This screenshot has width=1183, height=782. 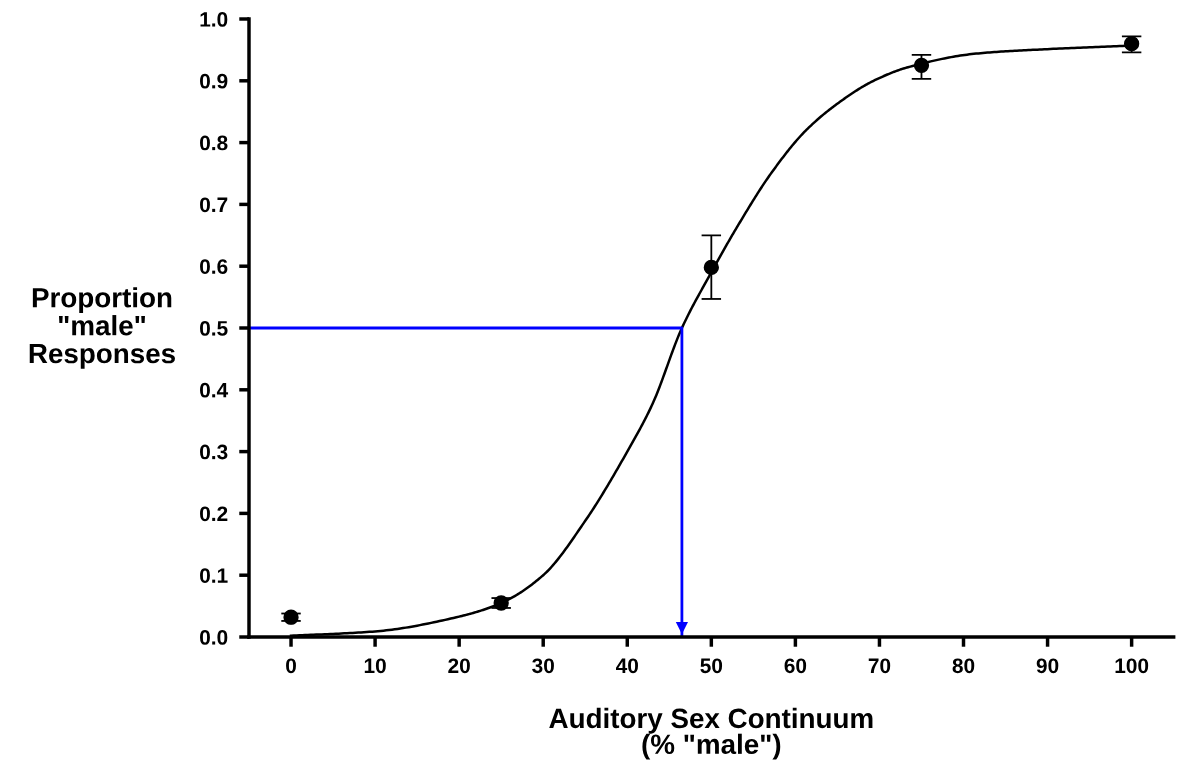 I want to click on y-tick-label: 0.0, so click(x=214, y=637).